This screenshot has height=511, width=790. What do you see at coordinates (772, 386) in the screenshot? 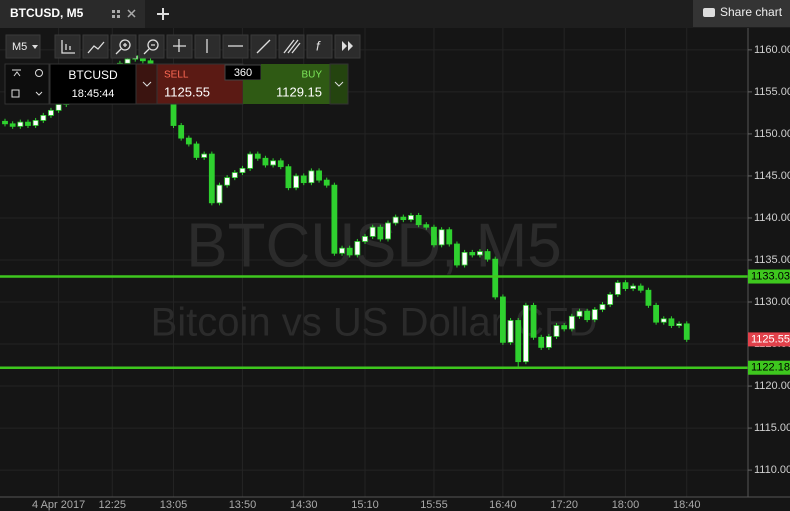
I see `y-tick-label: 1120.00` at bounding box center [772, 386].